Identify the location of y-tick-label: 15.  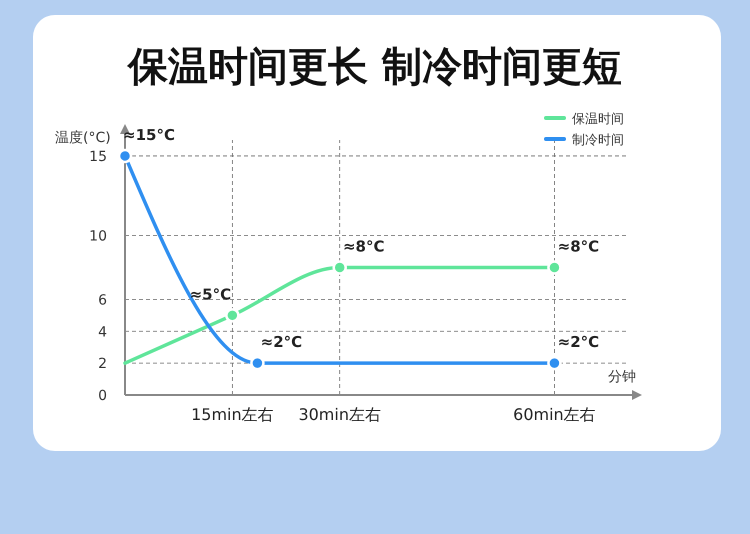
(98, 156).